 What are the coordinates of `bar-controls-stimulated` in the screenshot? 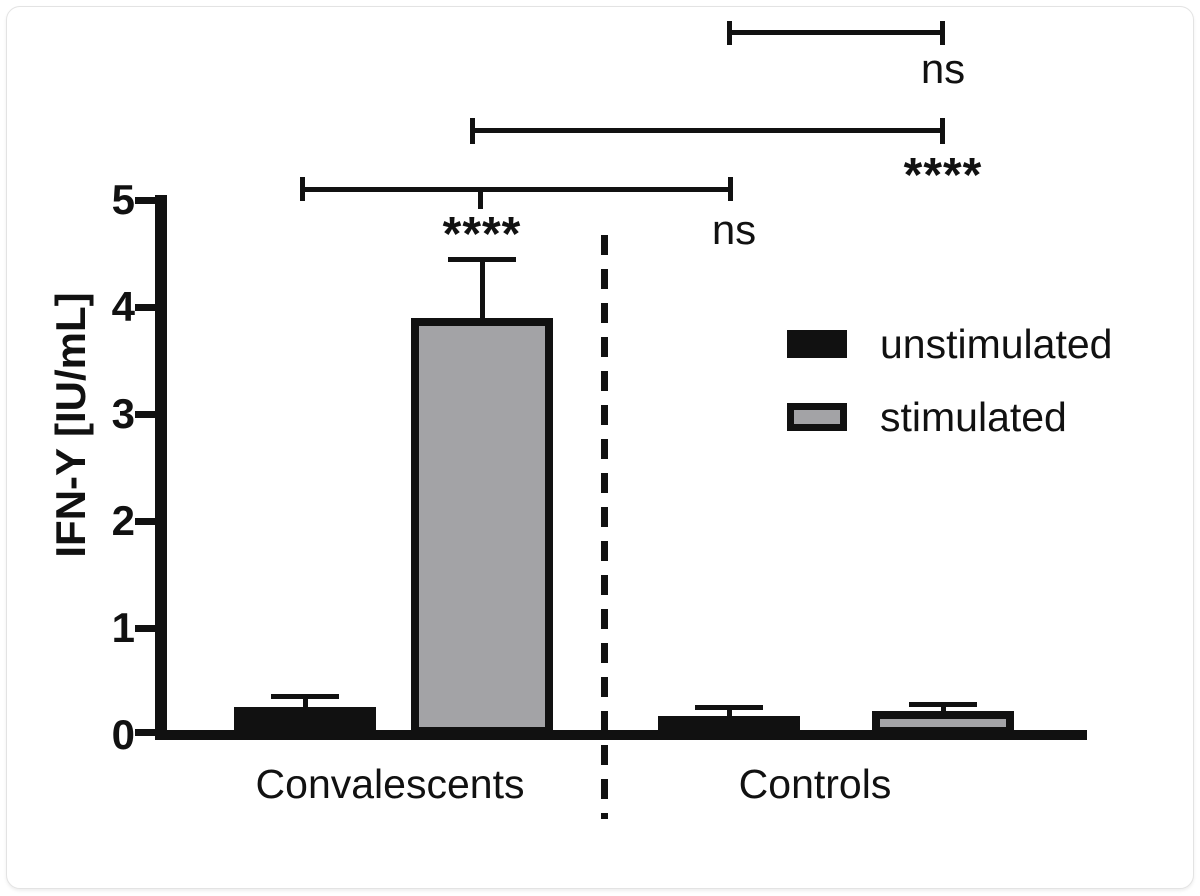 It's located at (943, 723).